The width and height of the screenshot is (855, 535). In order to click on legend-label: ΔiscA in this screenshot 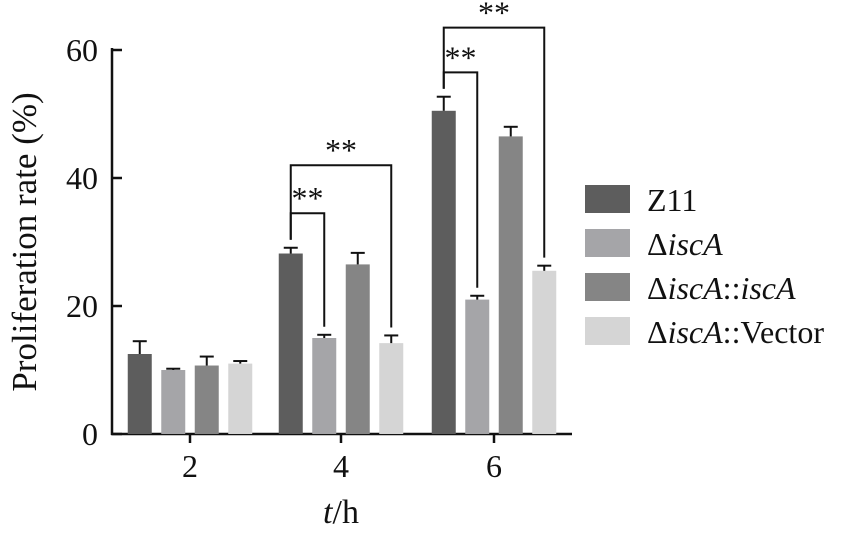, I will do `click(685, 244)`.